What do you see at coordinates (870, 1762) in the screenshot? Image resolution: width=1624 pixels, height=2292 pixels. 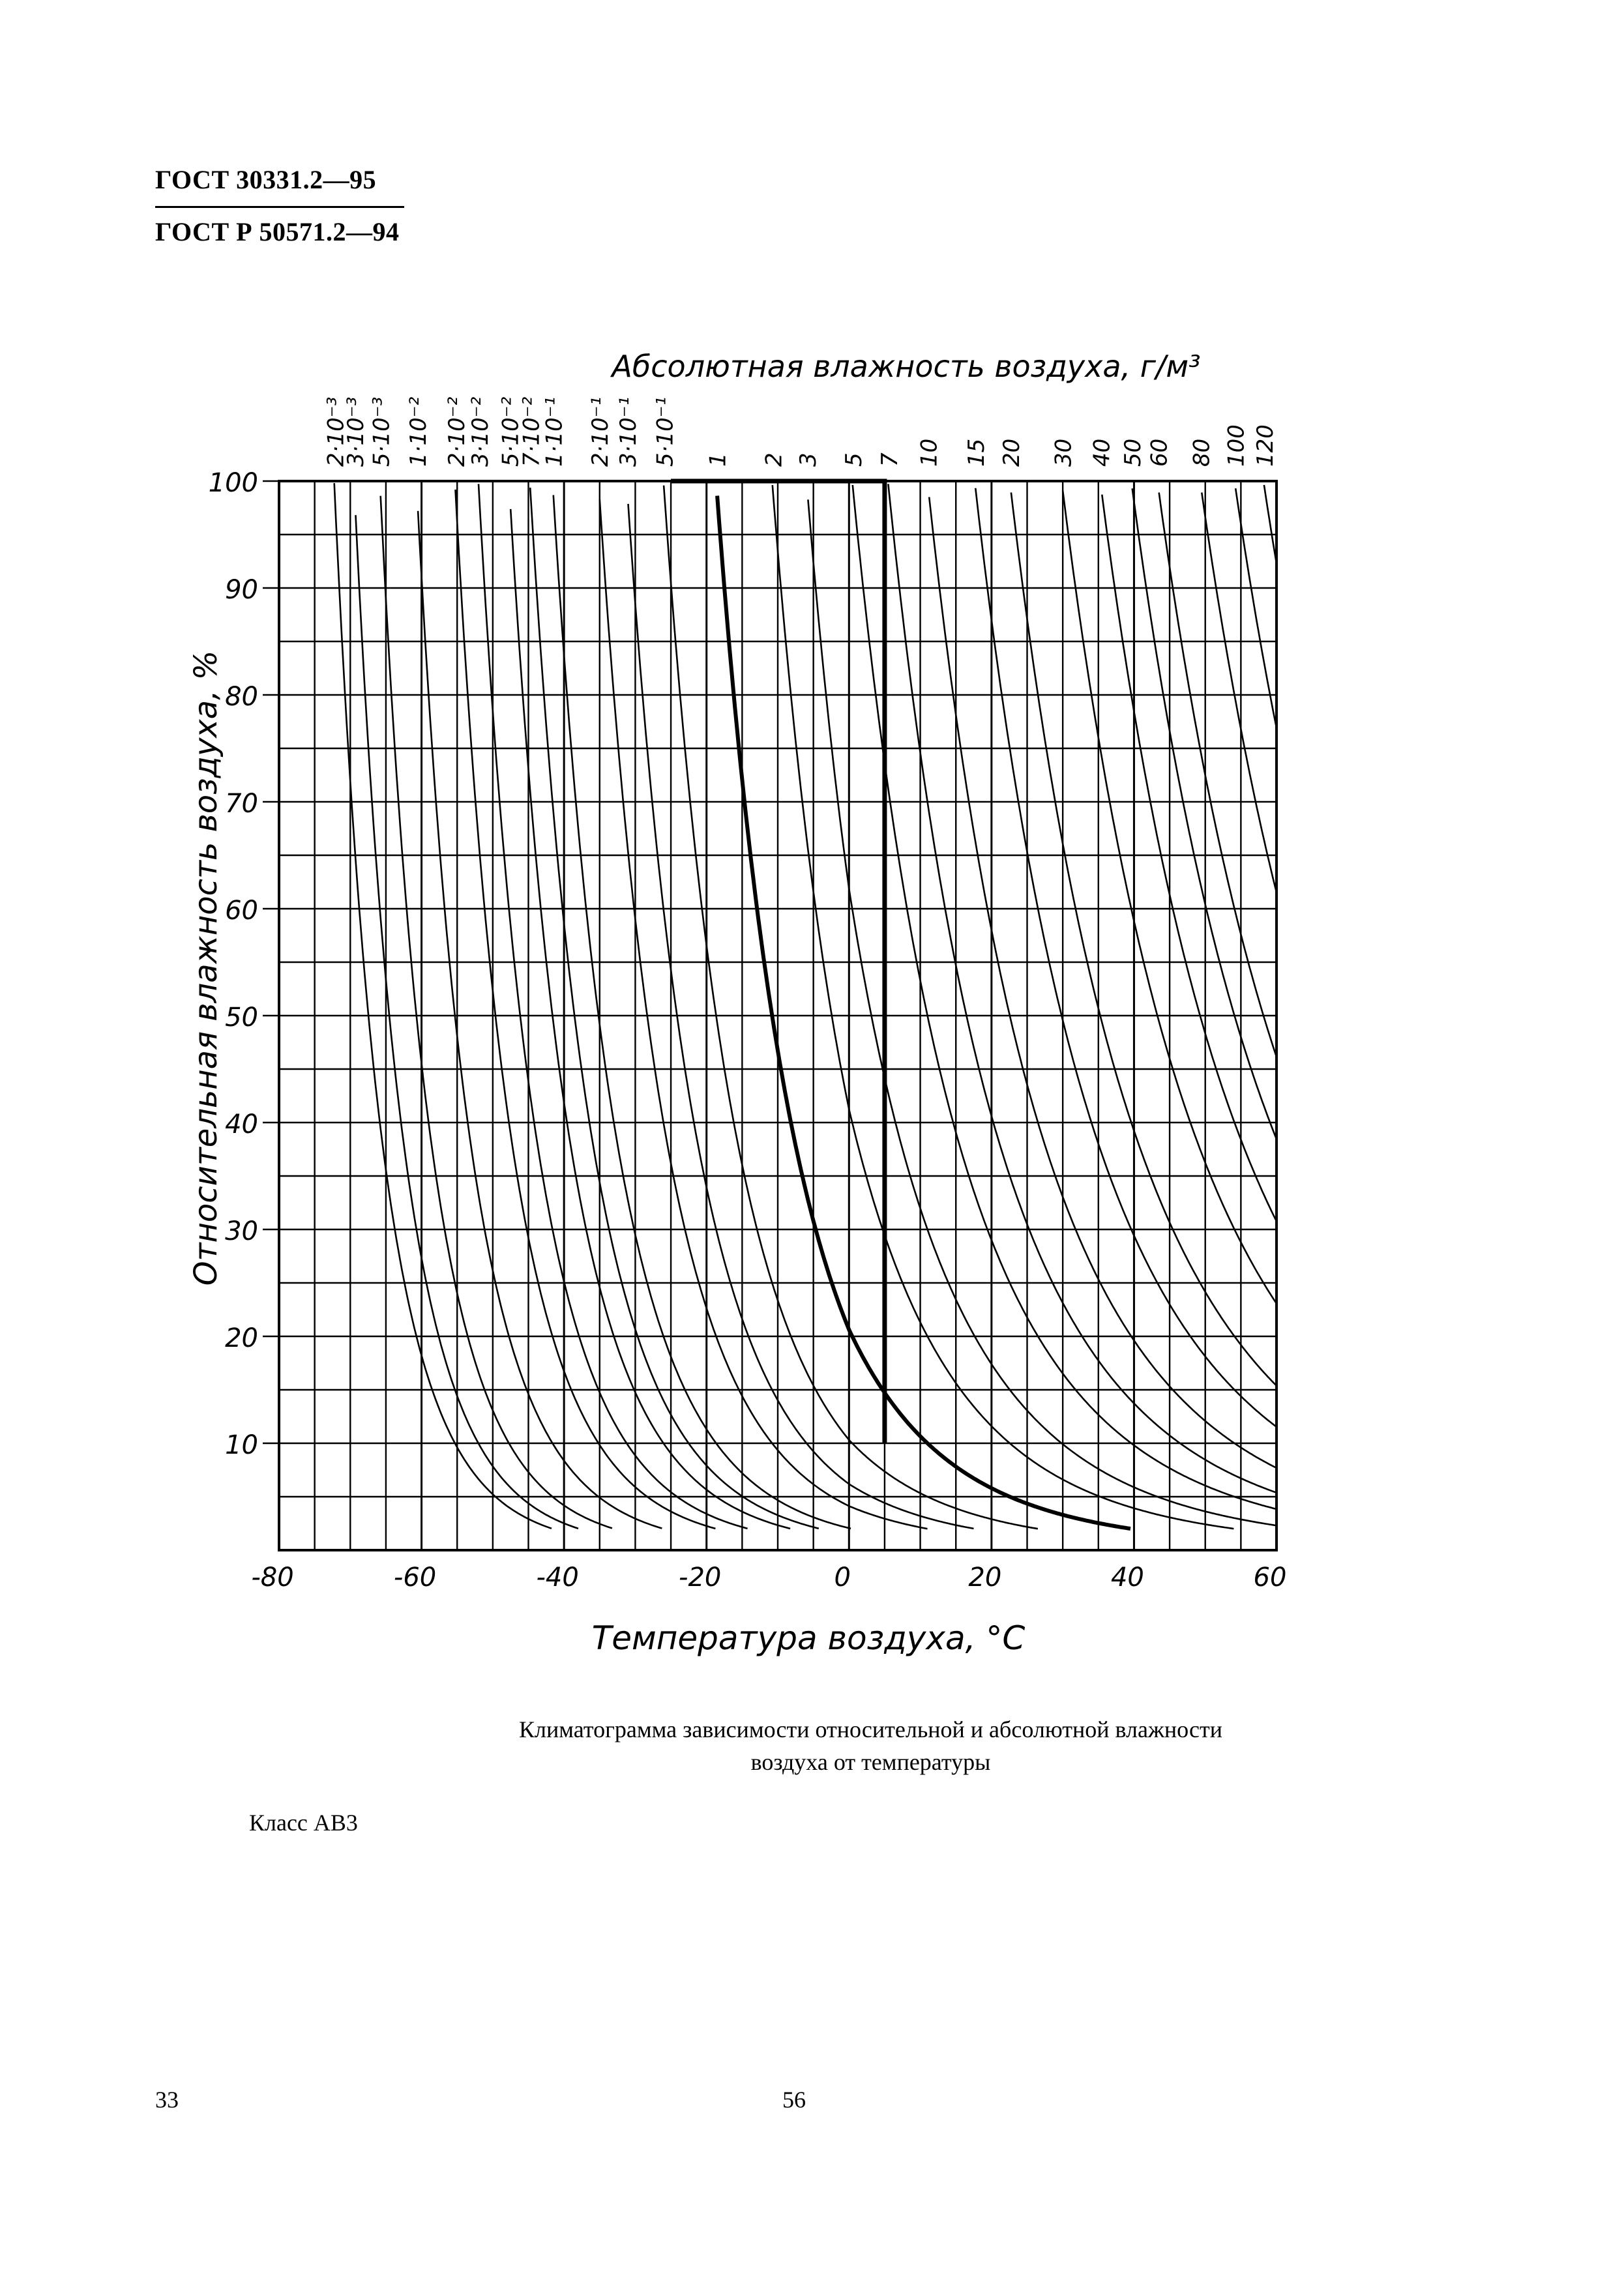 I see `figure-caption-line-2: воздуха от температуры` at bounding box center [870, 1762].